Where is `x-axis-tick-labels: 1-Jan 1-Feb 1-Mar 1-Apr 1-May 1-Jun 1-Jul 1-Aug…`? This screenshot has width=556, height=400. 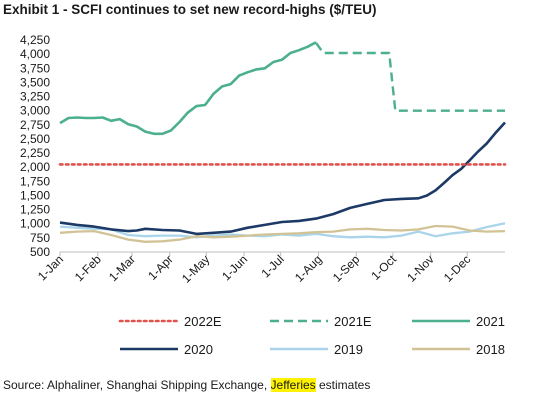 x-axis-tick-labels: 1-Jan 1-Feb 1-Mar 1-Apr 1-May 1-Jun 1-Jul 1-Aug… is located at coordinates (254, 269).